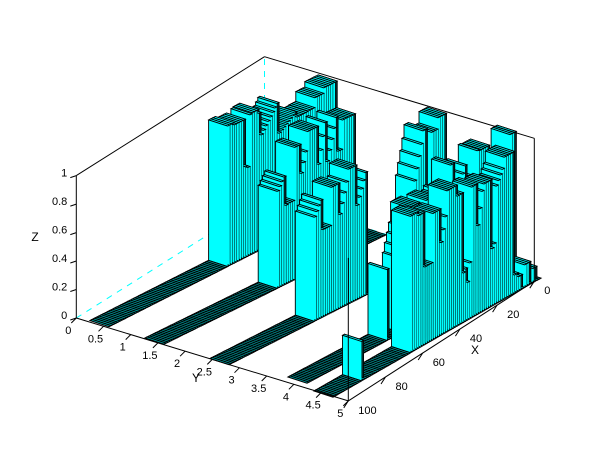 This screenshot has width=610, height=460. What do you see at coordinates (258, 389) in the screenshot?
I see `svg-text: 3.5` at bounding box center [258, 389].